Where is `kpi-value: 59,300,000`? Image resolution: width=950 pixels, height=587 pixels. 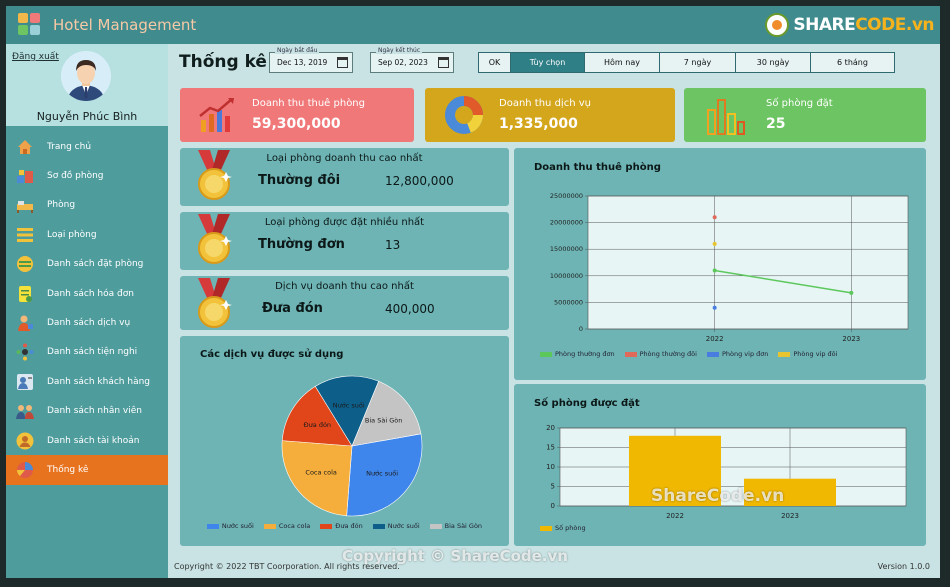 kpi-value: 59,300,000 is located at coordinates (296, 124).